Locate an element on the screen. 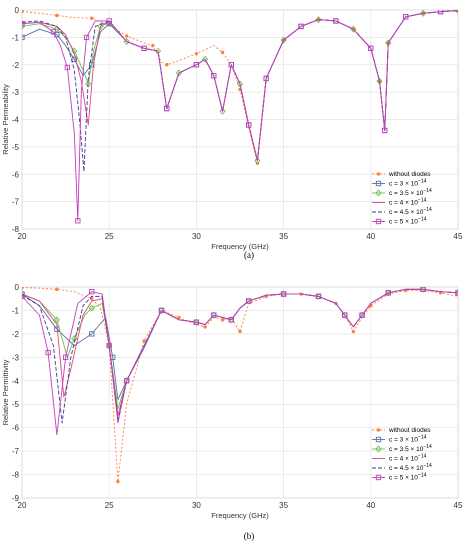 This screenshot has height=550, width=468. x-tick-label: 20 is located at coordinates (22, 505).